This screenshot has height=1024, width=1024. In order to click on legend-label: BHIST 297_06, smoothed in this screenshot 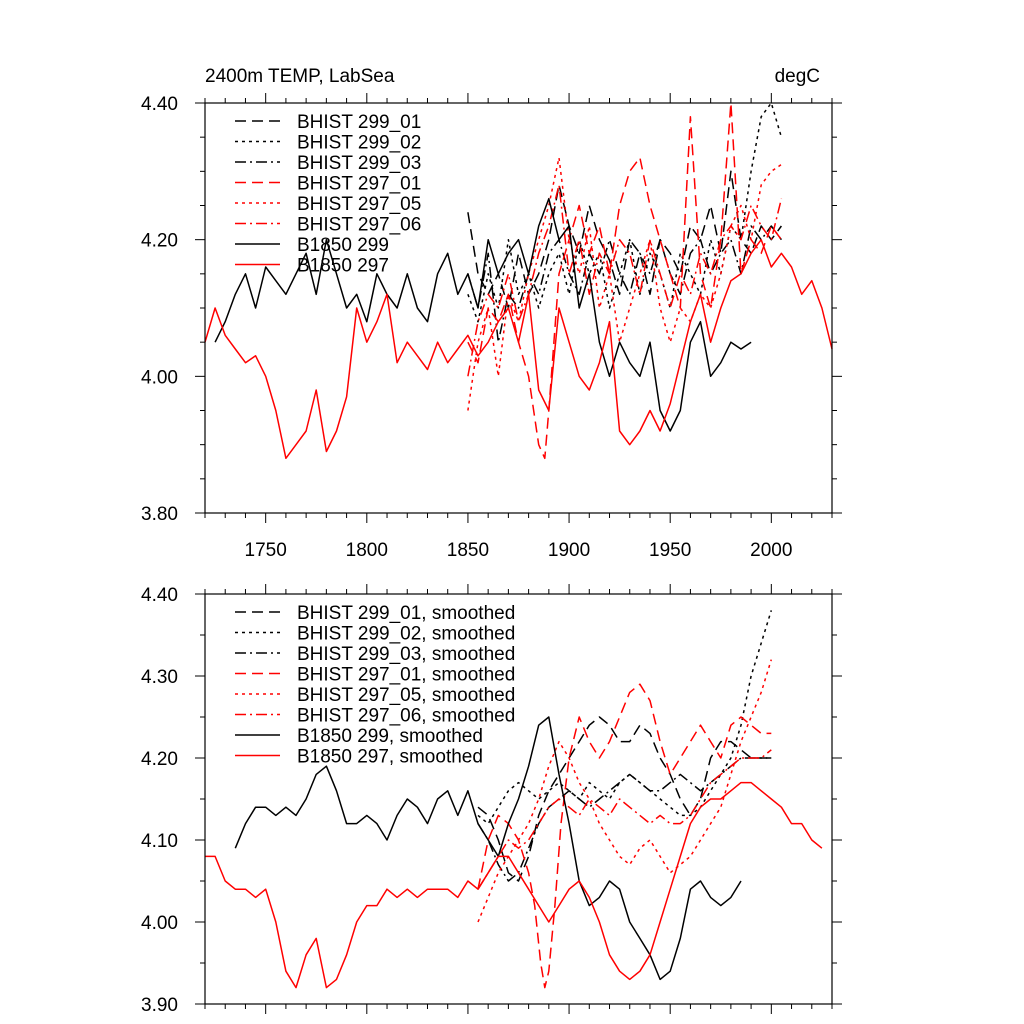, I will do `click(406, 716)`.